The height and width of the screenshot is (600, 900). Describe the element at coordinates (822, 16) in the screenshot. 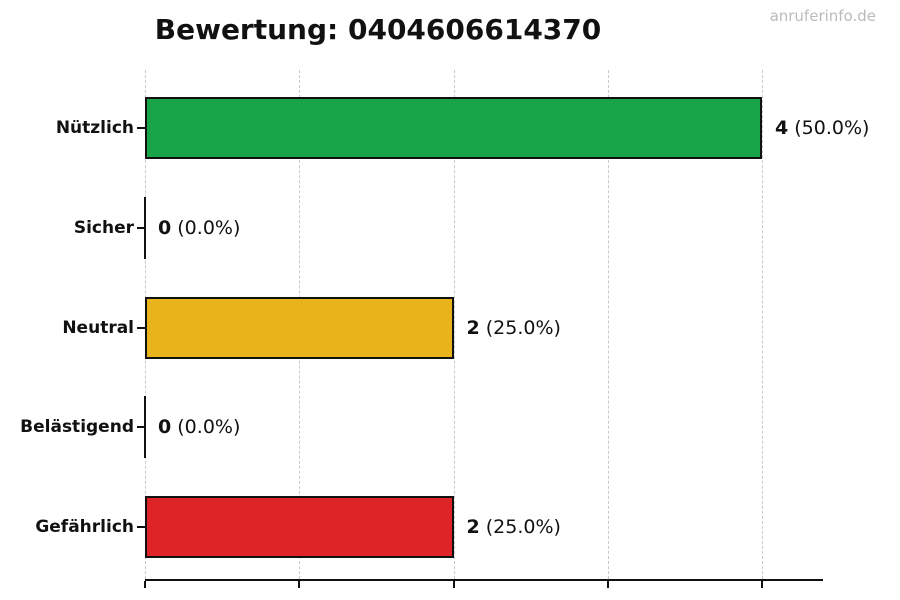

I see `watermark: anruferinfo.de` at that location.